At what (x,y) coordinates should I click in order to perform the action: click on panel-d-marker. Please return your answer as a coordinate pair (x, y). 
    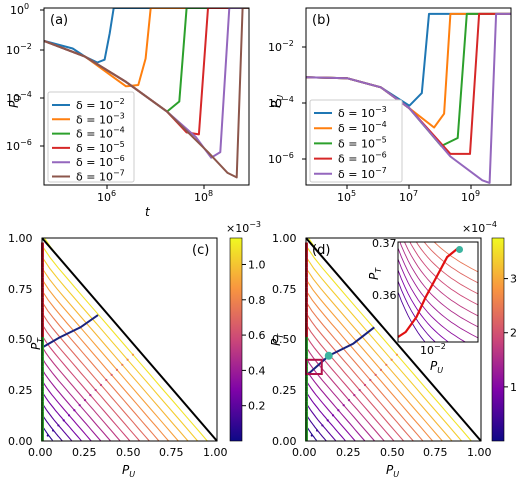
    Looking at the image, I should click on (328, 355).